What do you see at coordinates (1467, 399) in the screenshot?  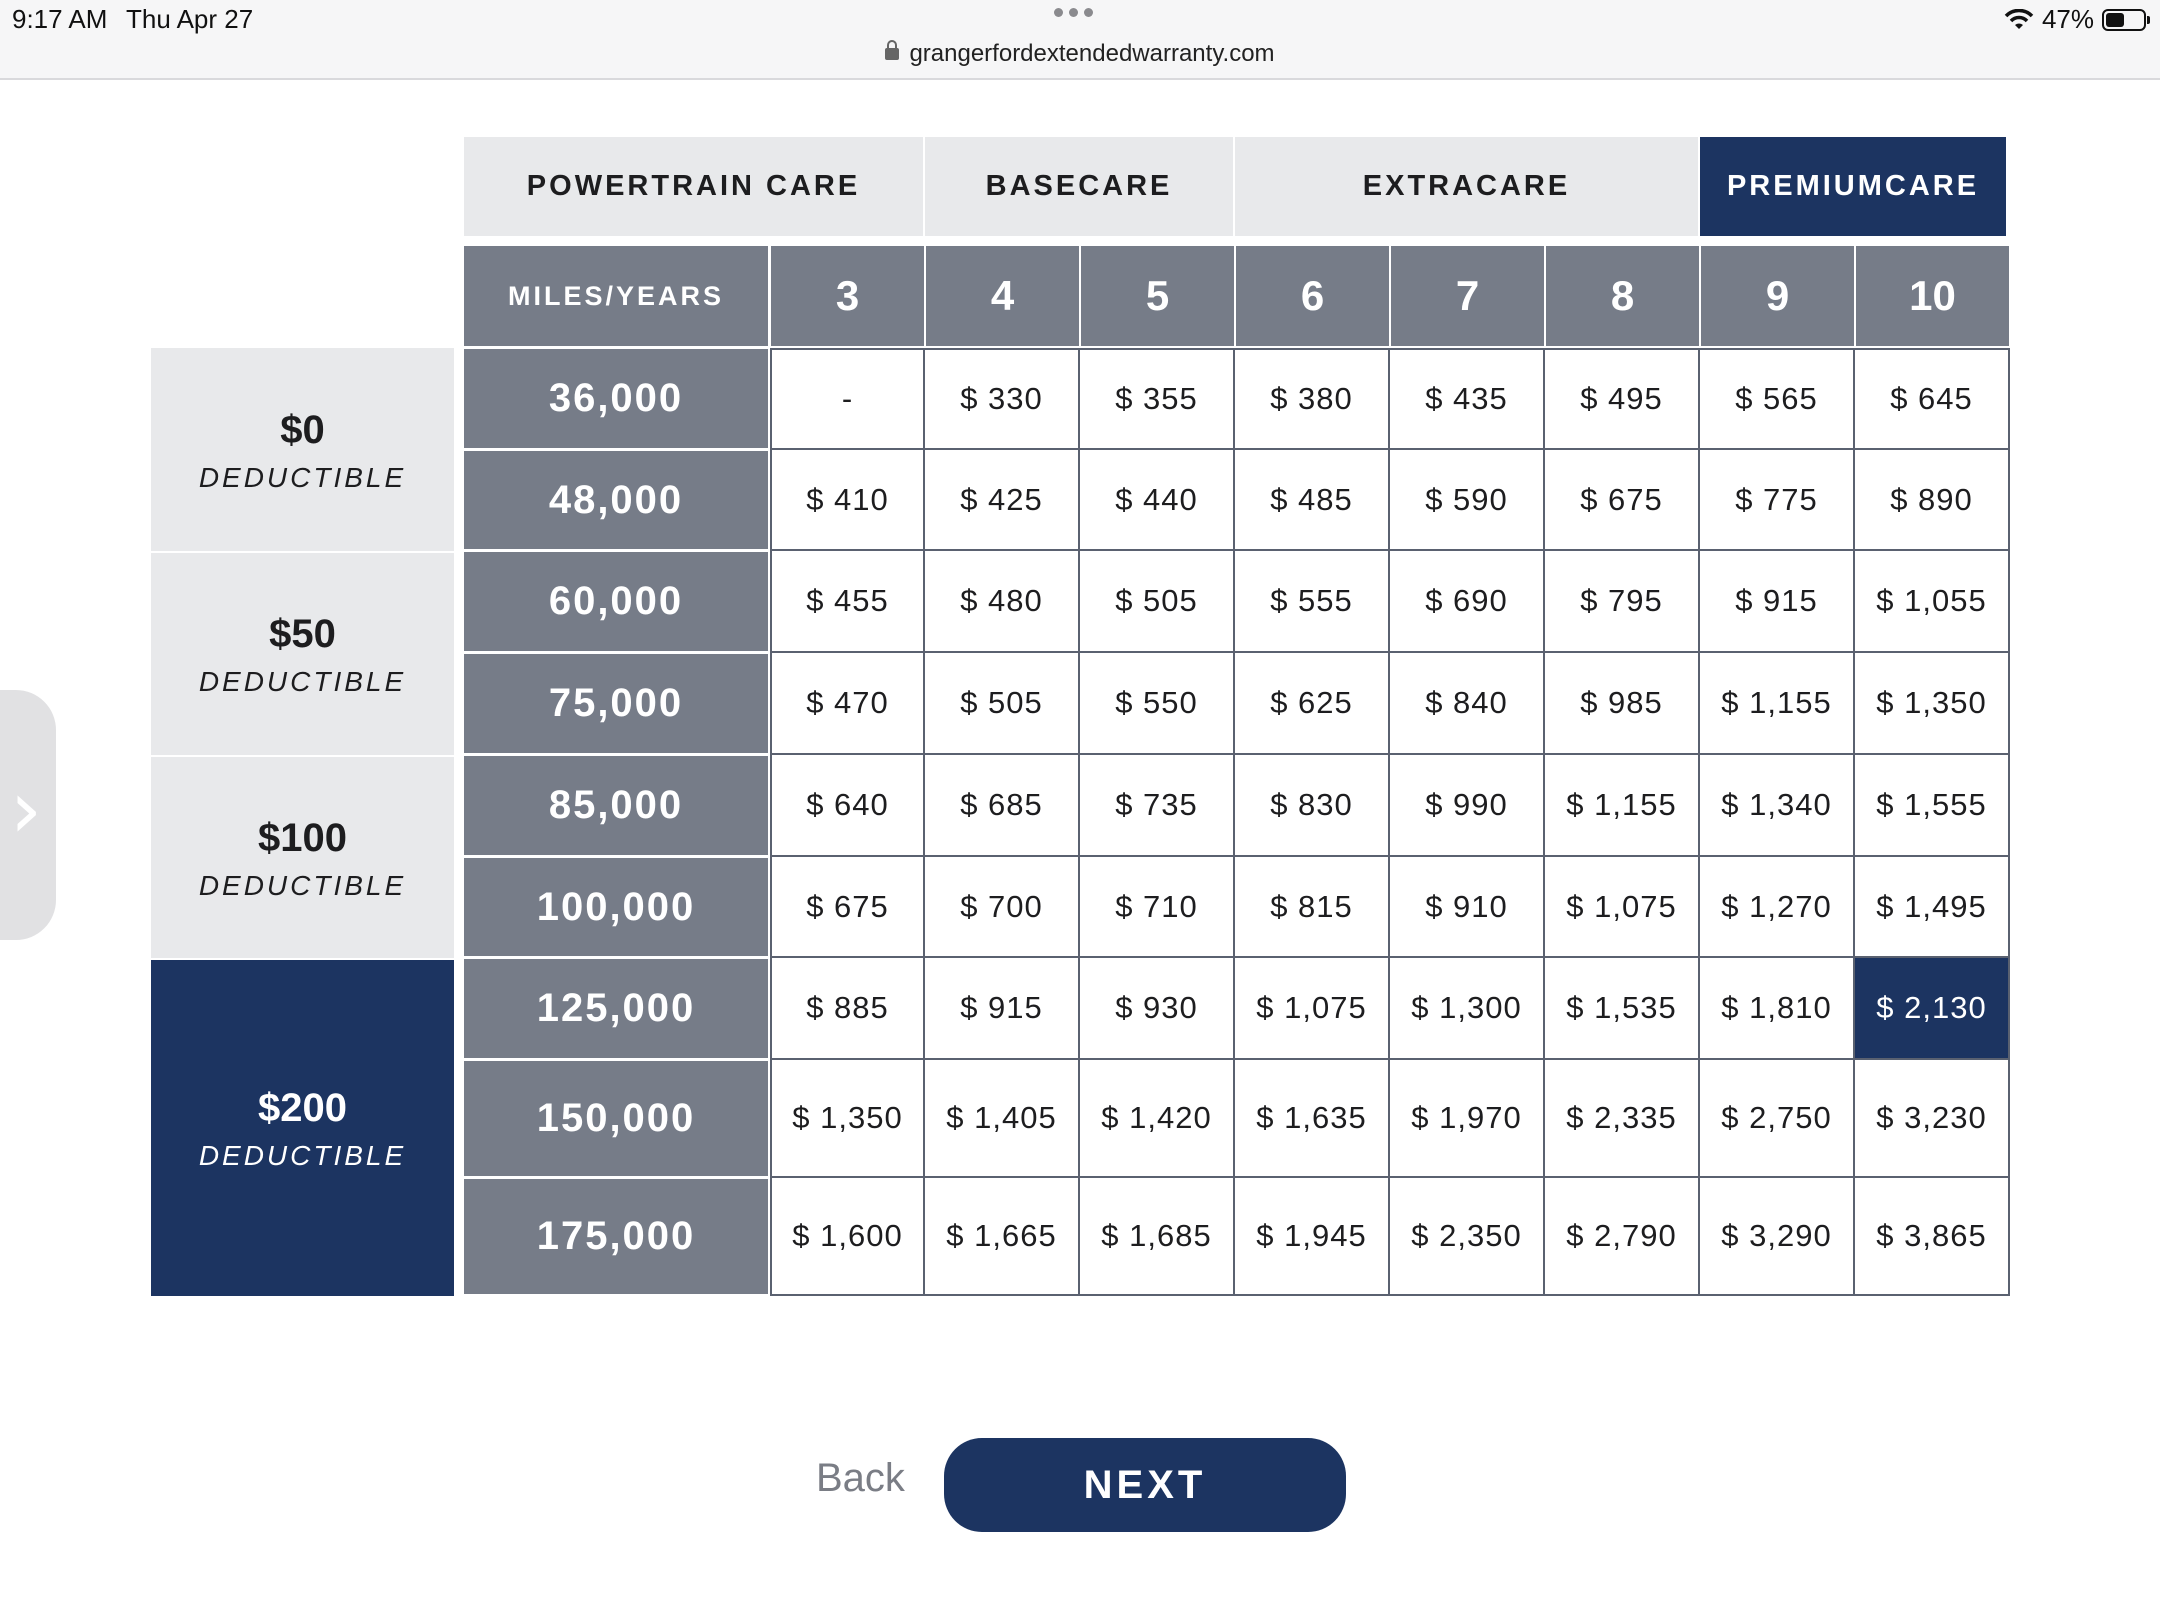 I see `price-cell: $ 435` at bounding box center [1467, 399].